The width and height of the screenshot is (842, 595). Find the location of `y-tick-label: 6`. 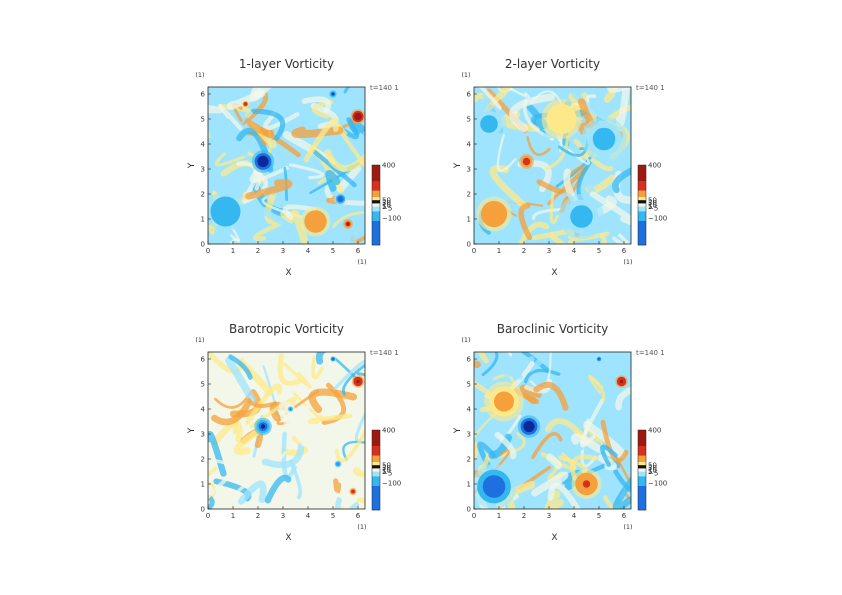

y-tick-label: 6 is located at coordinates (203, 95).